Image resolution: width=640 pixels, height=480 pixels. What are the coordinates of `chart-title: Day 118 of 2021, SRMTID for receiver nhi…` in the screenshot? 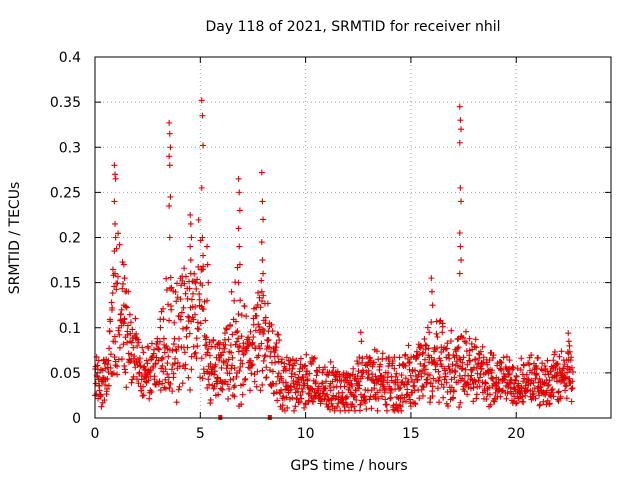 It's located at (353, 27).